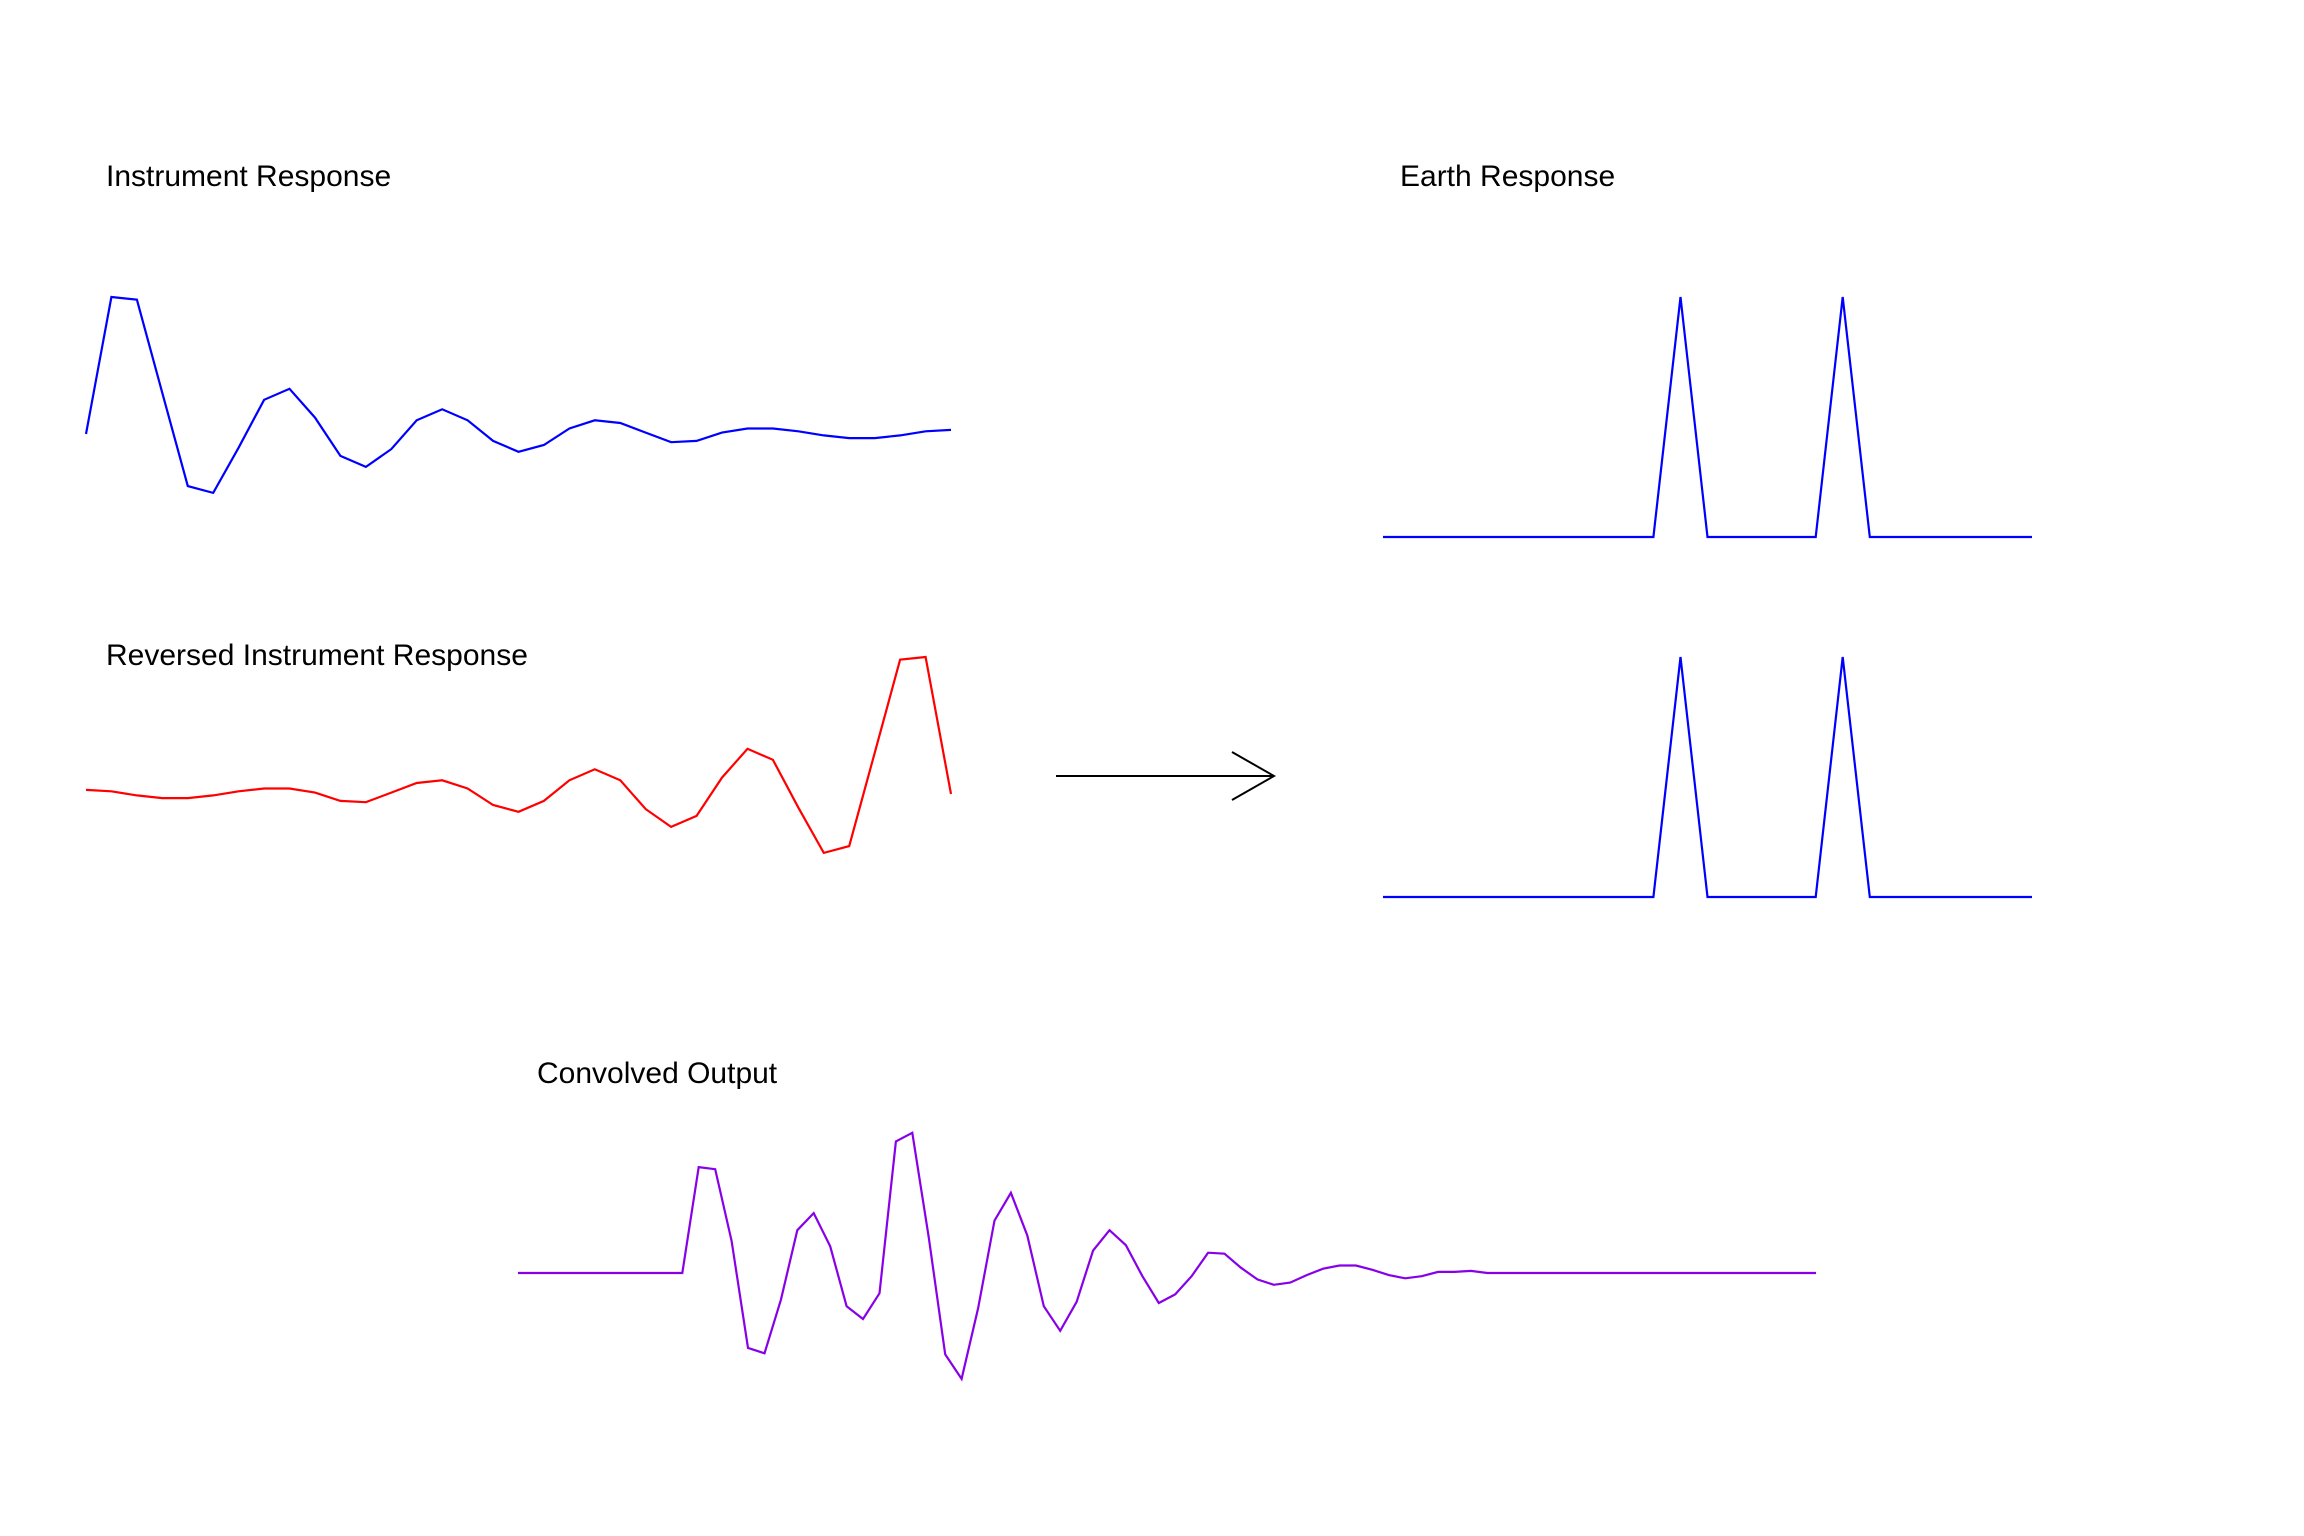  What do you see at coordinates (1707, 777) in the screenshot?
I see `earth-response-trace-bottom` at bounding box center [1707, 777].